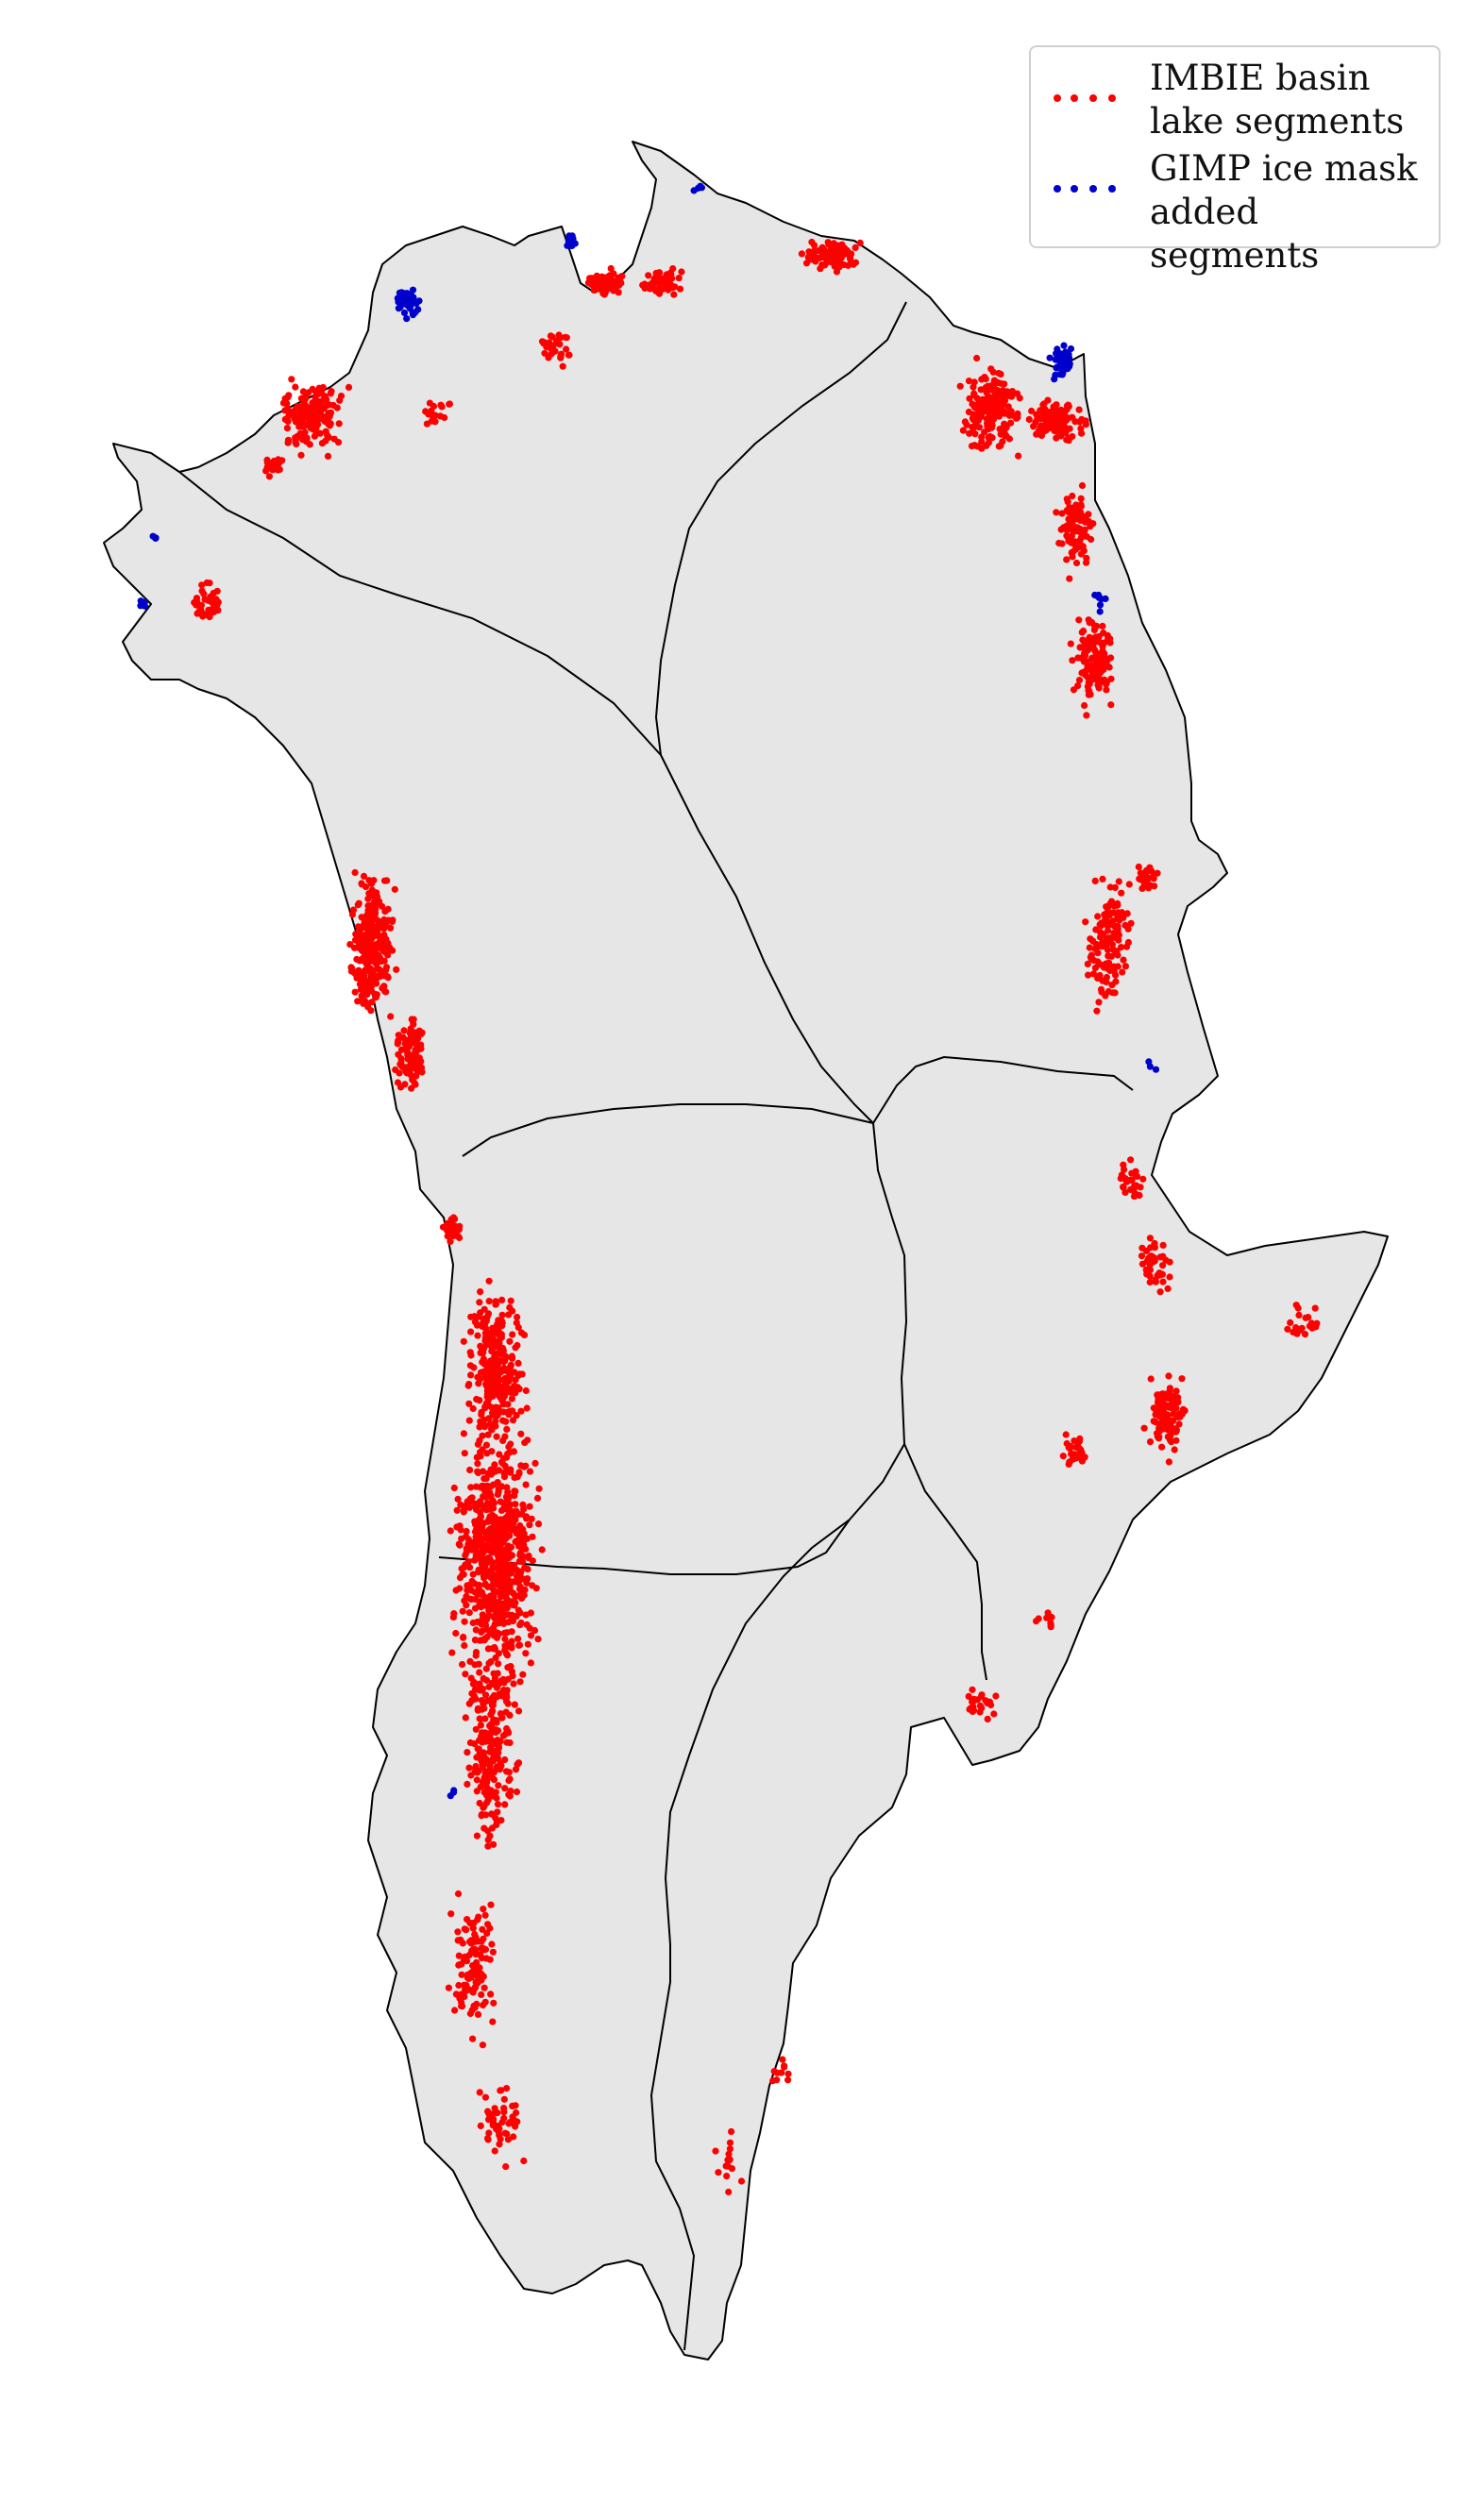 This screenshot has width=1484, height=2520. I want to click on basin-line-center-north, so click(767, 939).